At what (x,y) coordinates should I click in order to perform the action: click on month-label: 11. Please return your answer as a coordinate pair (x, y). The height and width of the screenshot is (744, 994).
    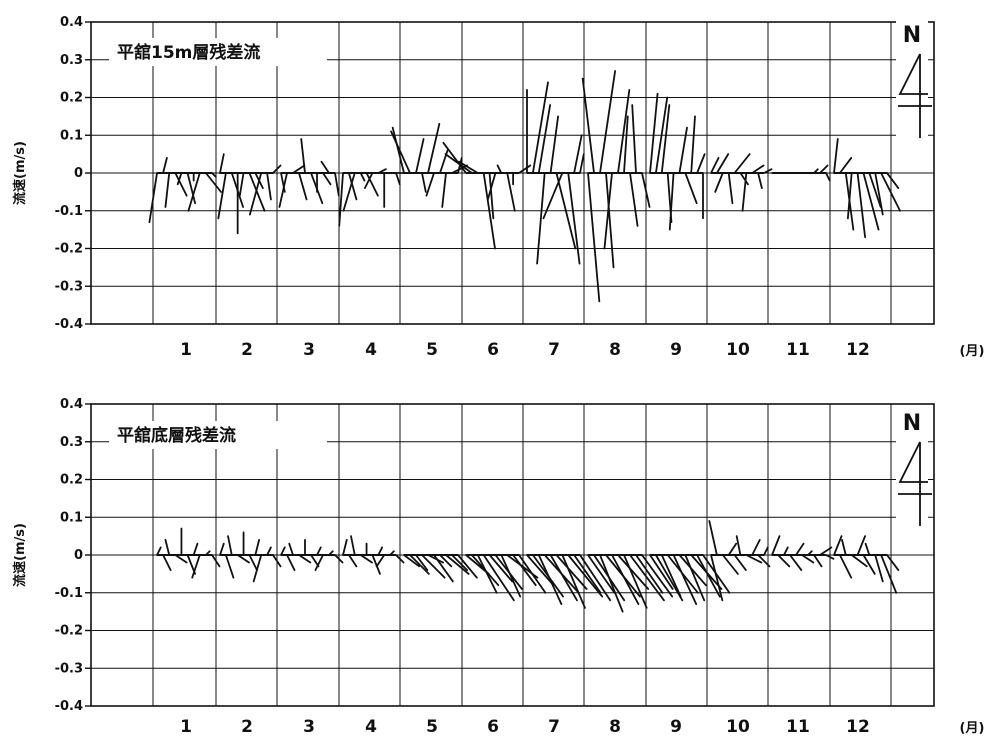
    Looking at the image, I should click on (798, 727).